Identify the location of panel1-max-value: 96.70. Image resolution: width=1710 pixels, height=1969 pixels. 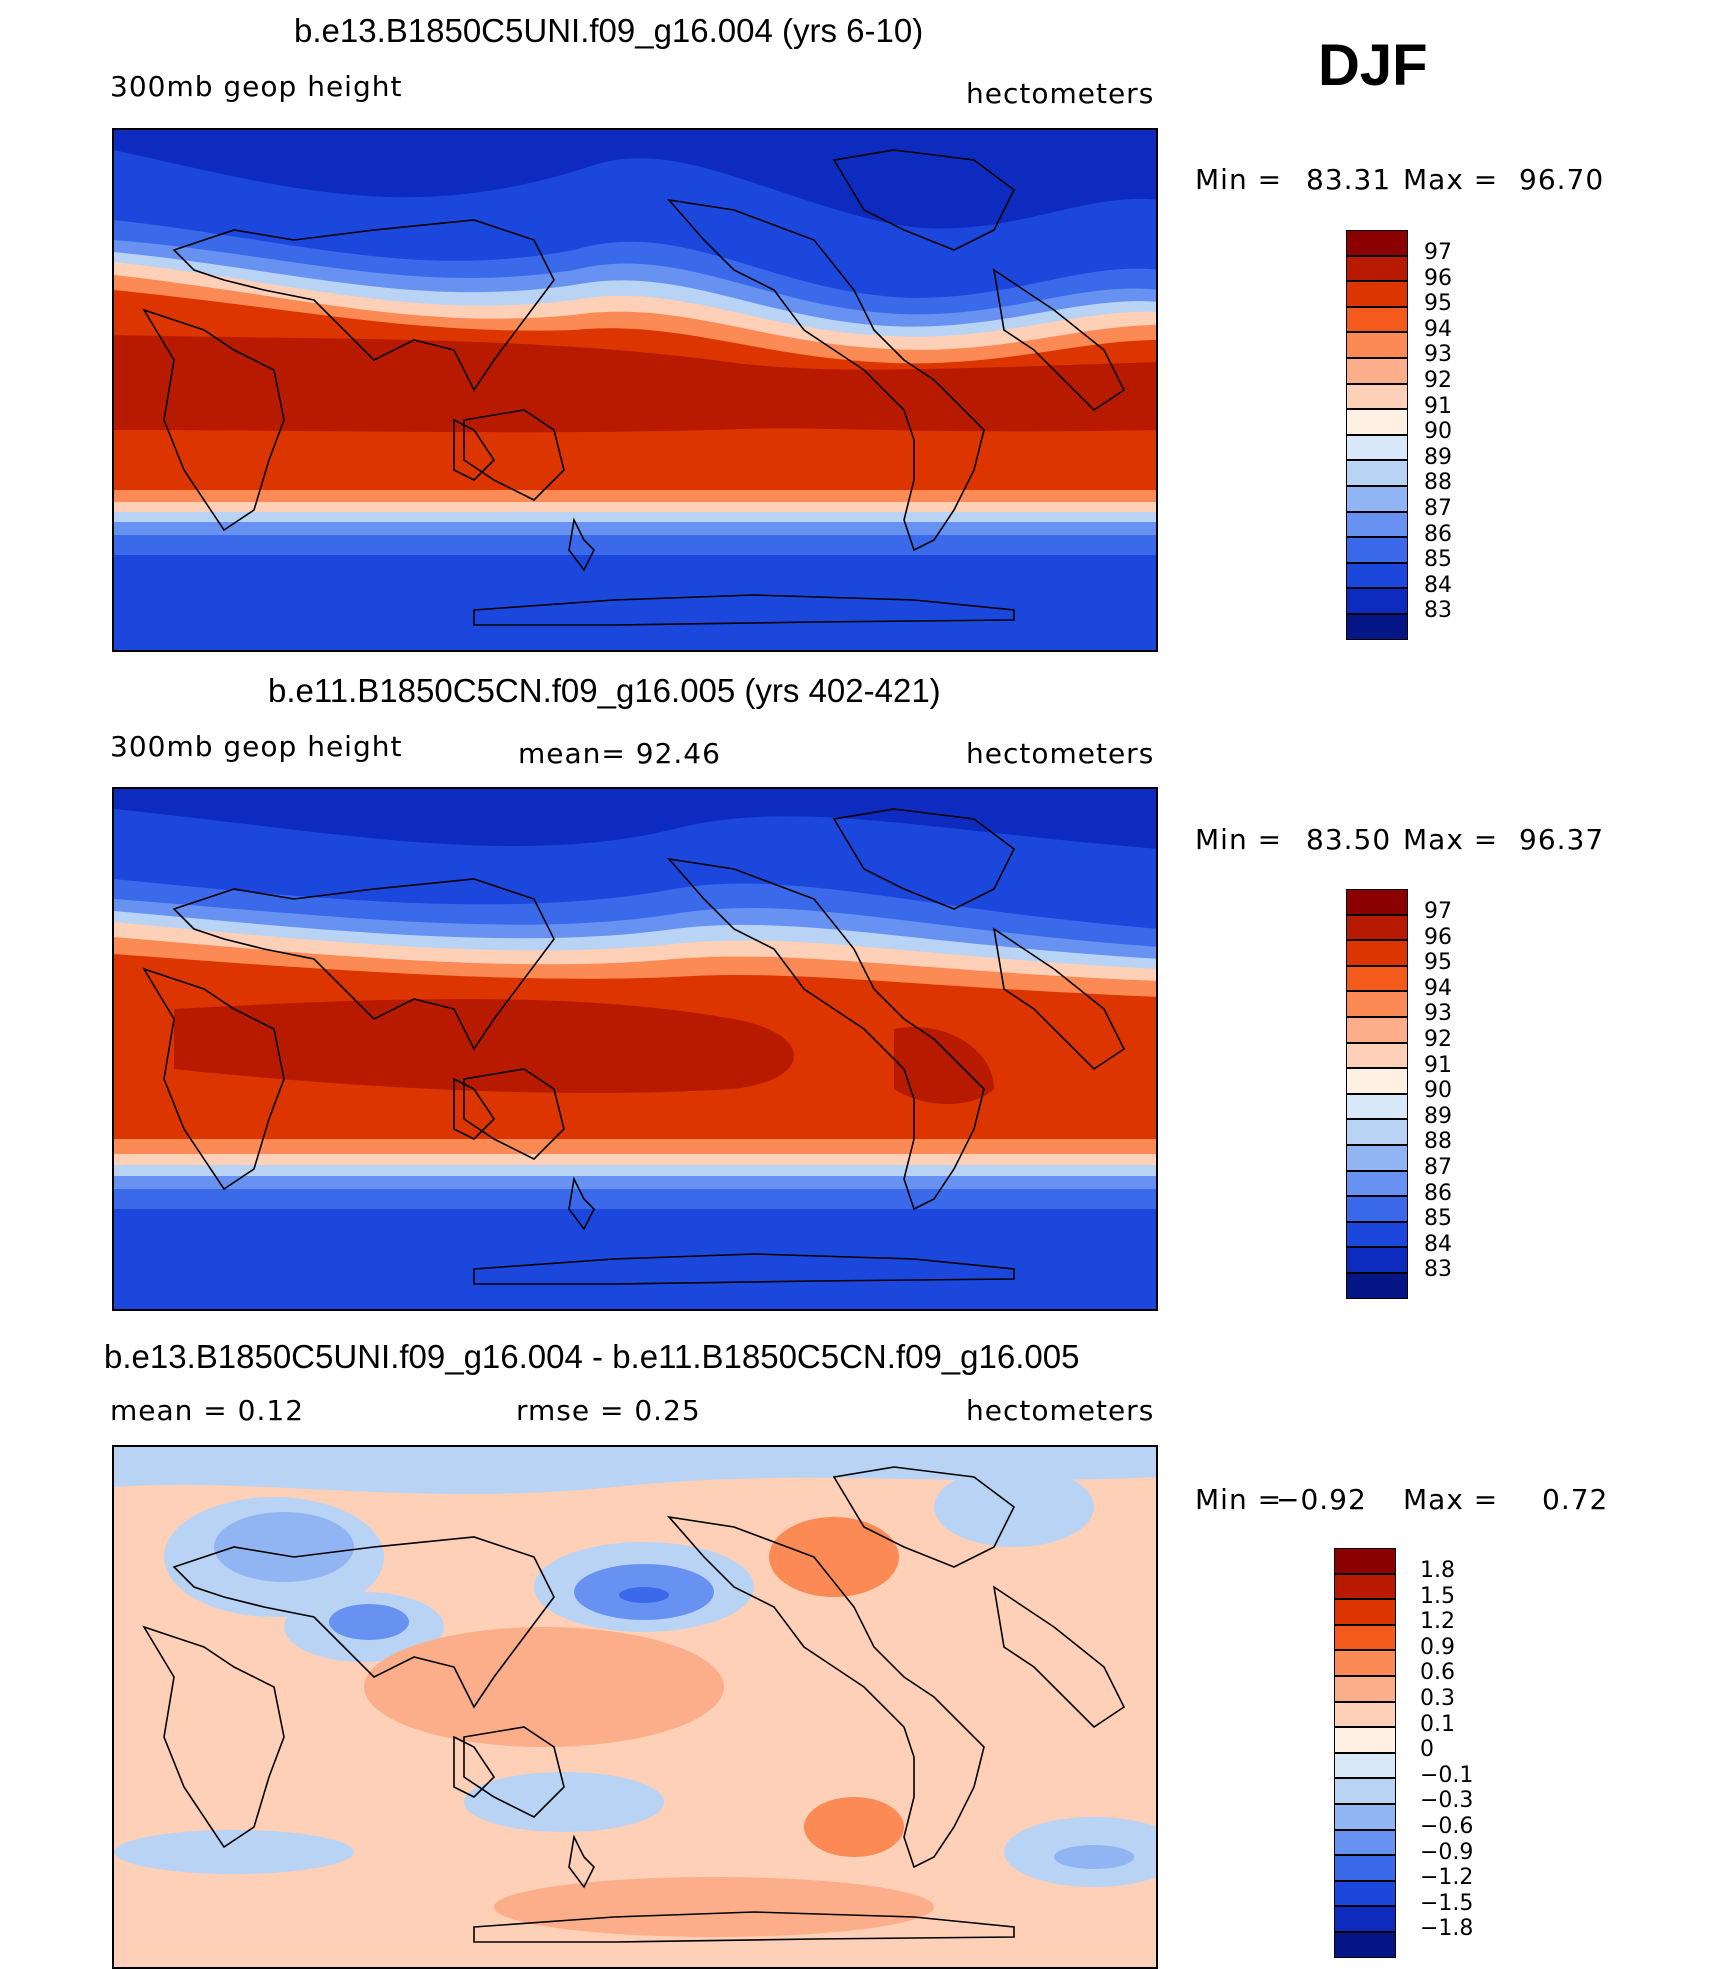
(1562, 179).